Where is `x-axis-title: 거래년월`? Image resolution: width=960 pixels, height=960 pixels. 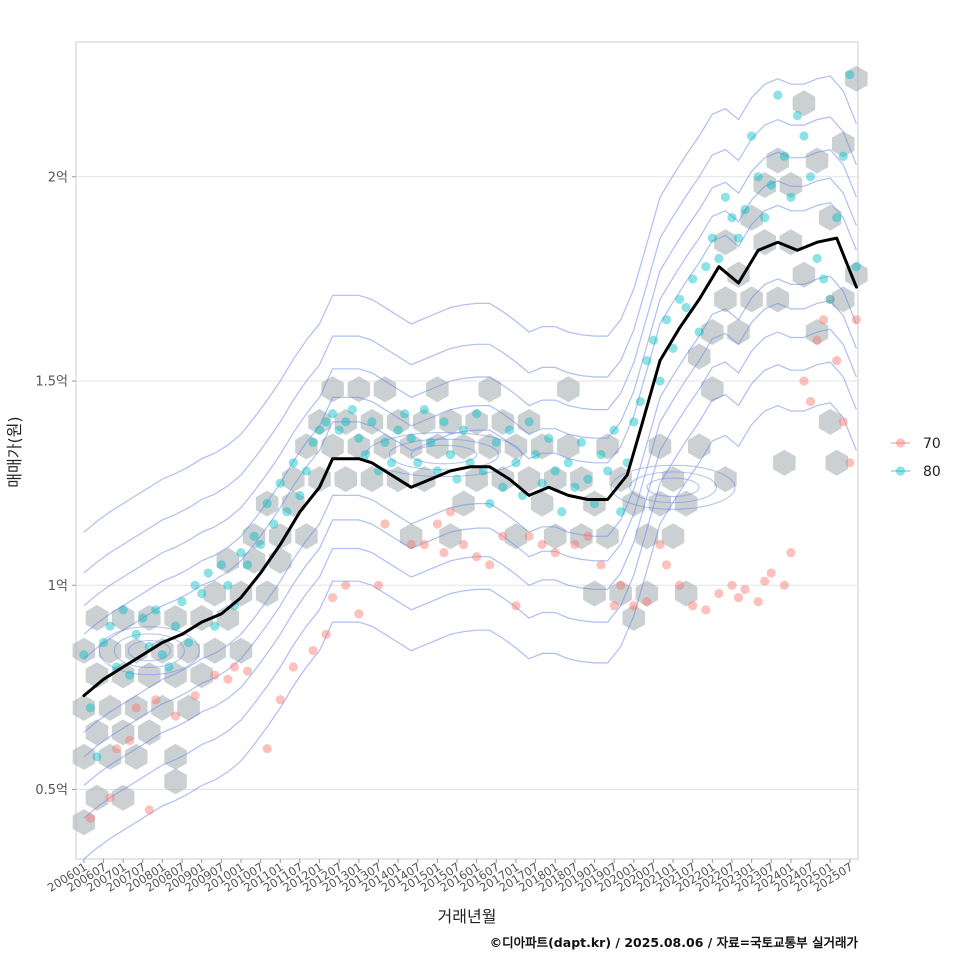
x-axis-title: 거래년월 is located at coordinates (467, 916).